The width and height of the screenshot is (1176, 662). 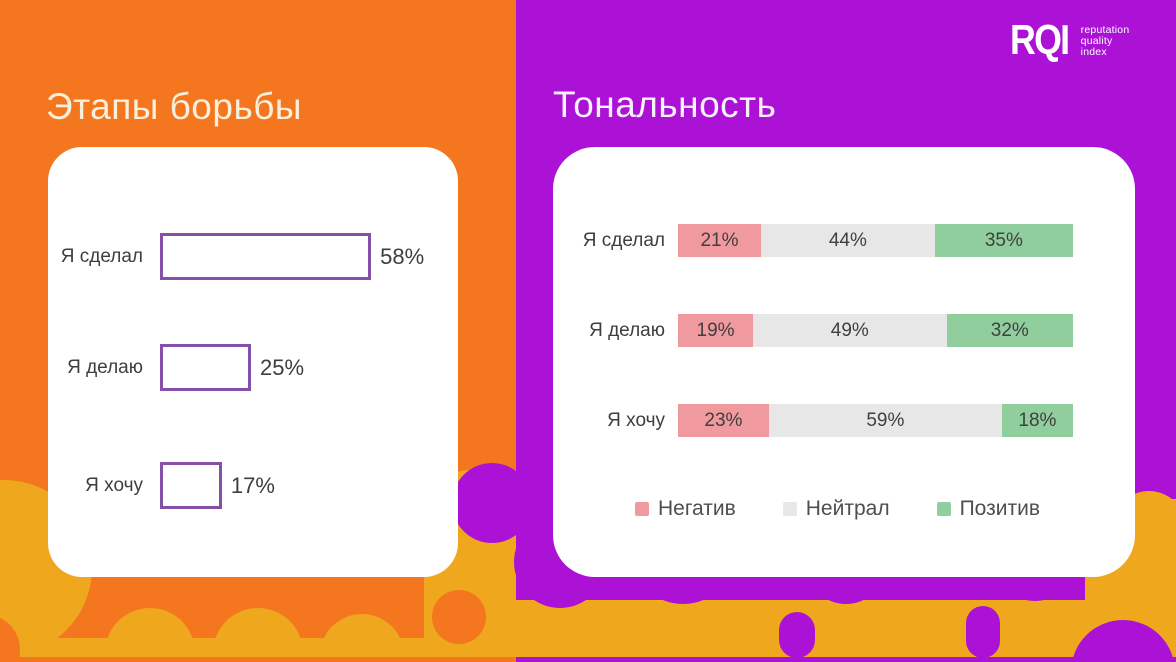 I want to click on bar-row-2-value: 25%, so click(x=282, y=367).